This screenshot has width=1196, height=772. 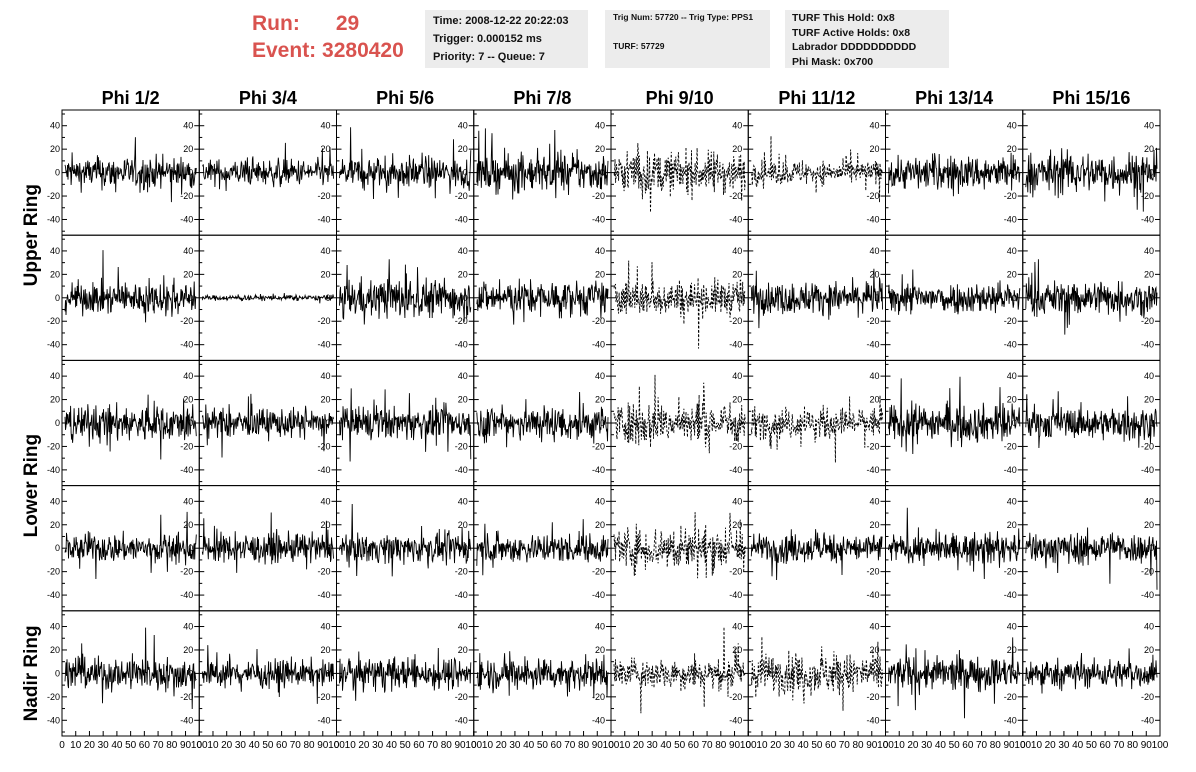 What do you see at coordinates (337, 50) in the screenshot?
I see `event-row: Event: 3280420` at bounding box center [337, 50].